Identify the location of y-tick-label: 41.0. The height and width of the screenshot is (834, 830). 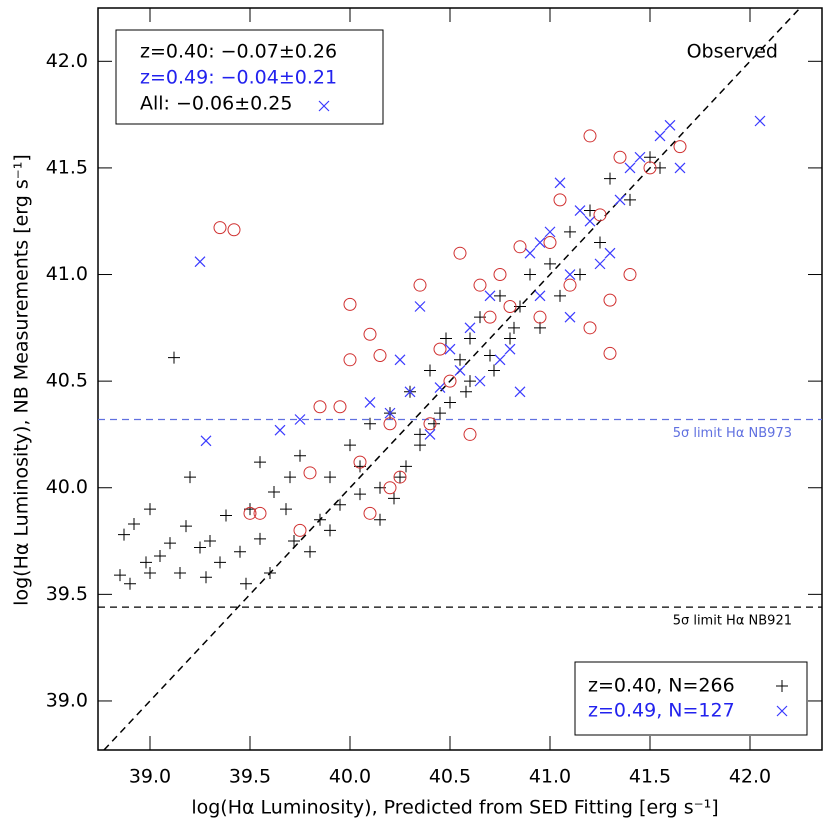
(67, 274).